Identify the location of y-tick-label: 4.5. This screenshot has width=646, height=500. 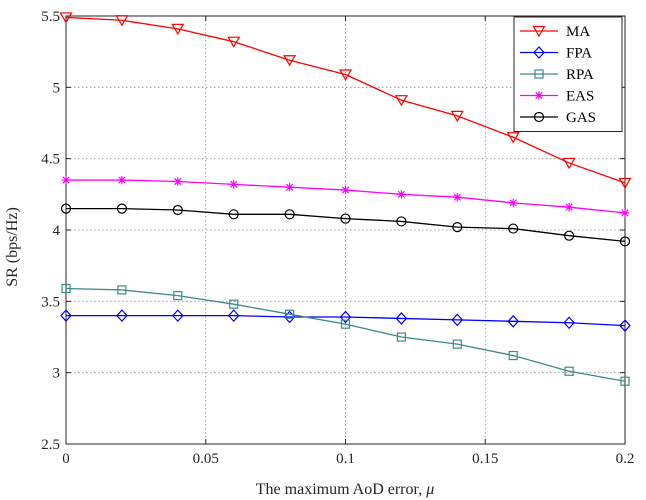
(50, 160).